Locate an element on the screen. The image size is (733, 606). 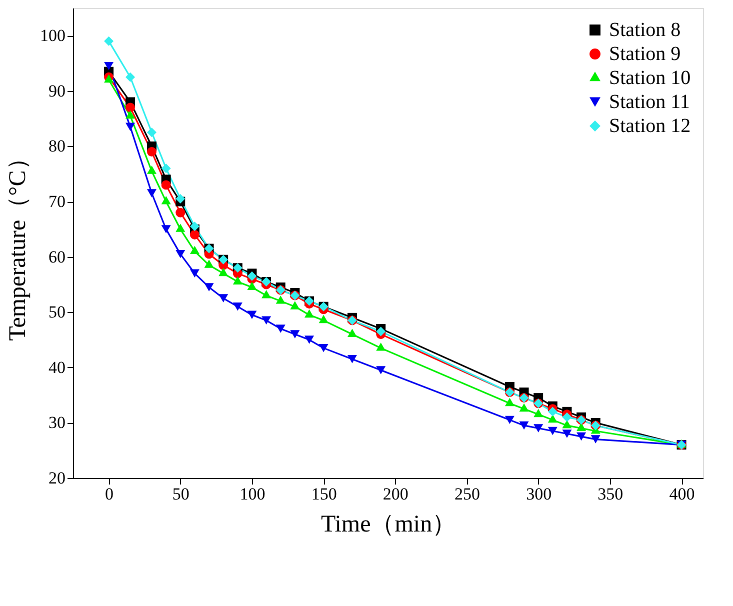
legend-label: Station 10 is located at coordinates (650, 78).